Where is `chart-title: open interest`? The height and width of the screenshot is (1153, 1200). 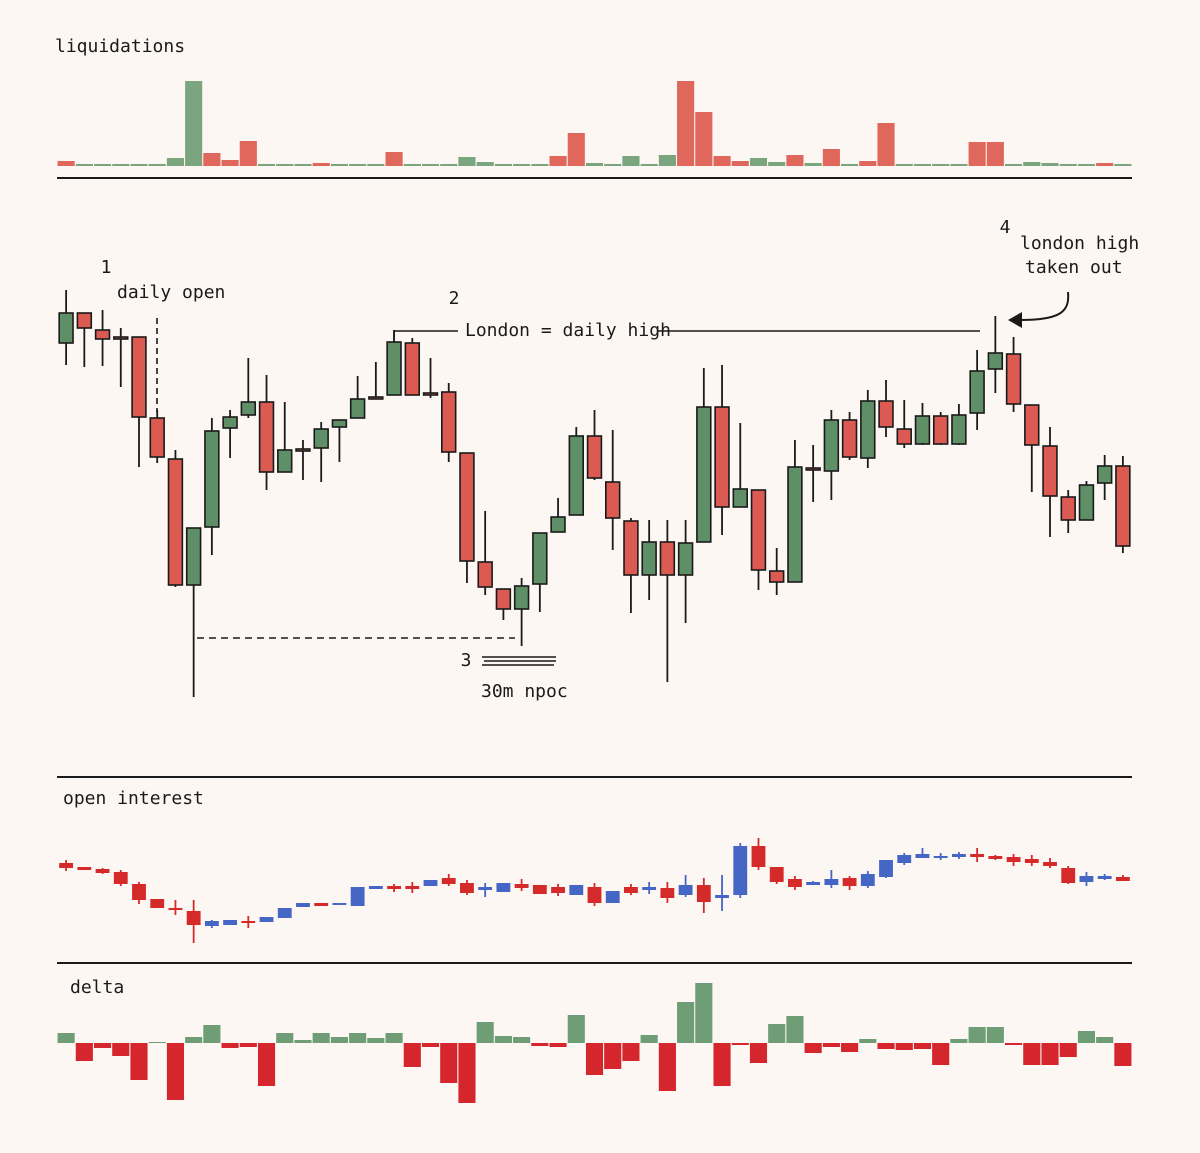 chart-title: open interest is located at coordinates (133, 798).